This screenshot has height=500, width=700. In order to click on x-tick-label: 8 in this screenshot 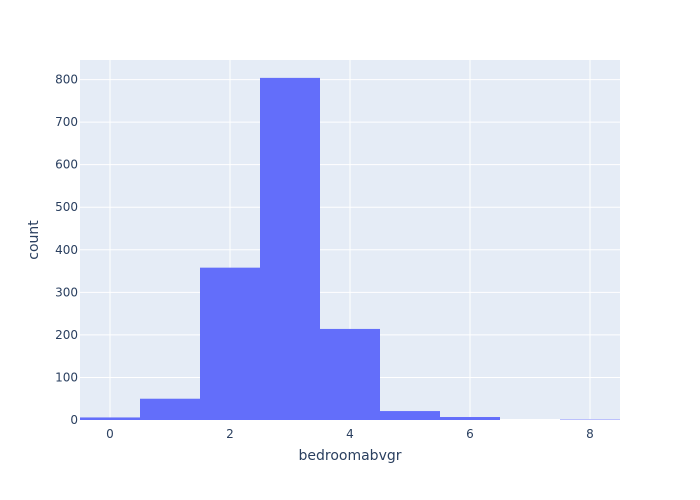, I will do `click(590, 434)`.